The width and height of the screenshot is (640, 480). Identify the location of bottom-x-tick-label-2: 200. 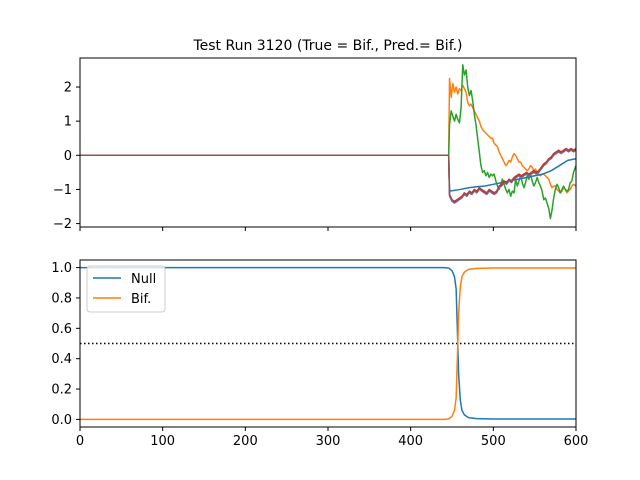
(245, 441).